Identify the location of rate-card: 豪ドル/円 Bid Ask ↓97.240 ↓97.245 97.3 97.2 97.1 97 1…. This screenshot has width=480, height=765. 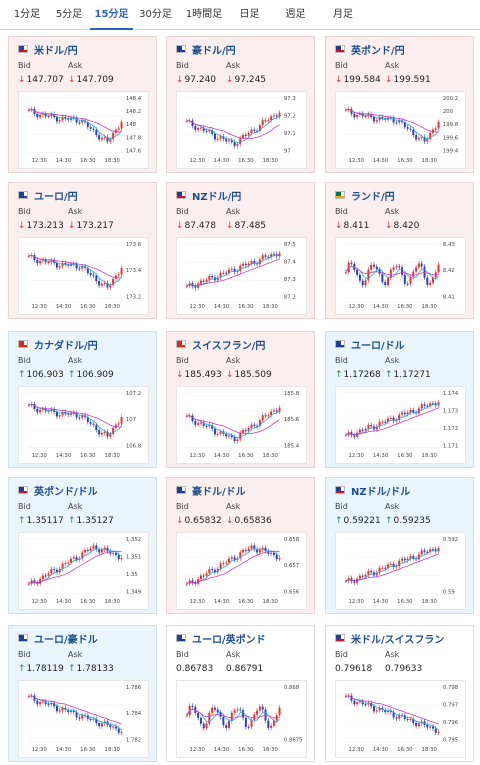
(240, 104).